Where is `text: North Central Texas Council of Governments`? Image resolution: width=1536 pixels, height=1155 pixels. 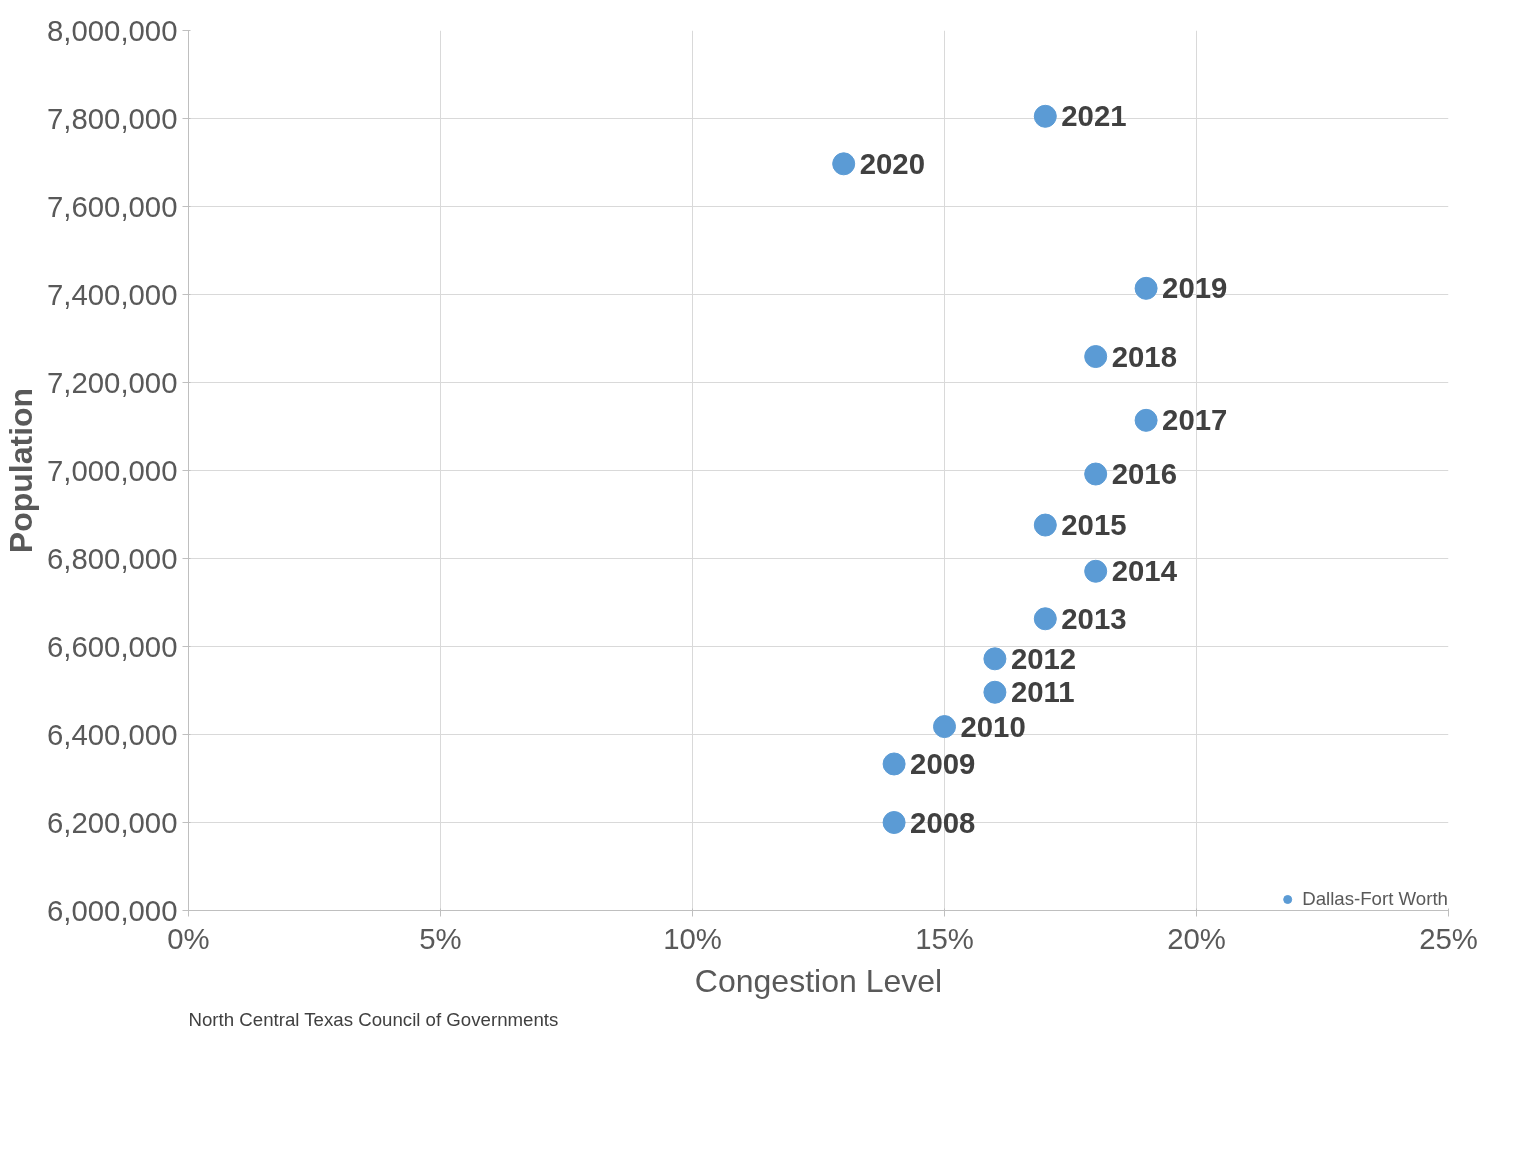
text: North Central Texas Council of Governments is located at coordinates (373, 1019).